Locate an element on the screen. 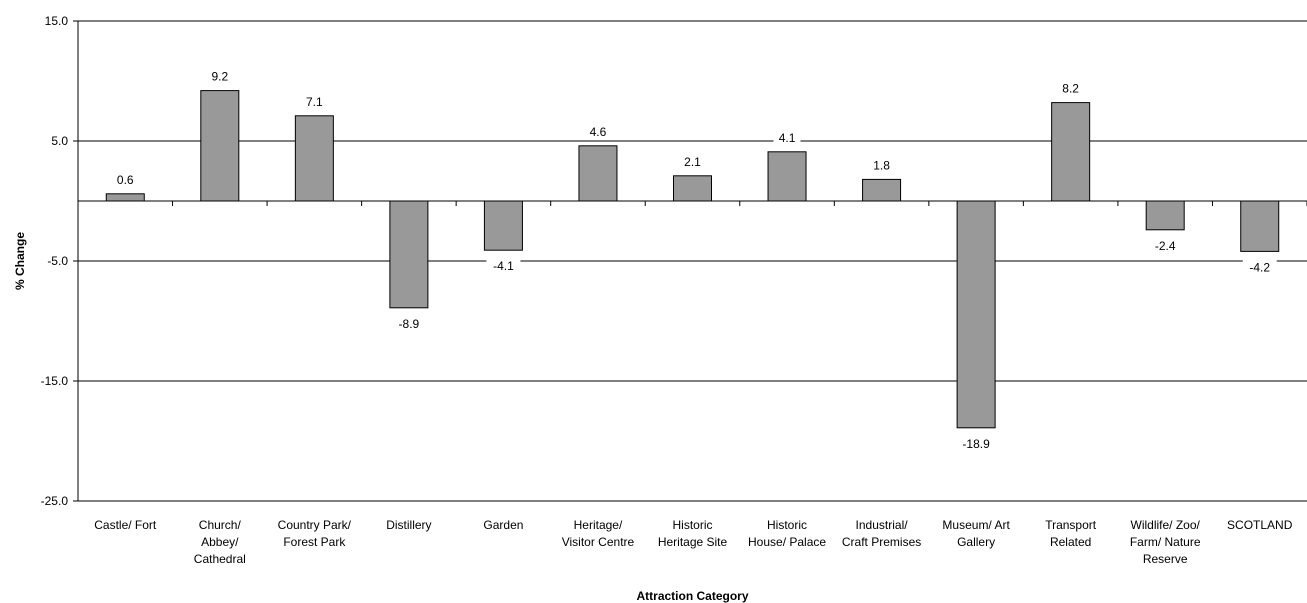 This screenshot has height=603, width=1307. data-label: 4.1 is located at coordinates (787, 138).